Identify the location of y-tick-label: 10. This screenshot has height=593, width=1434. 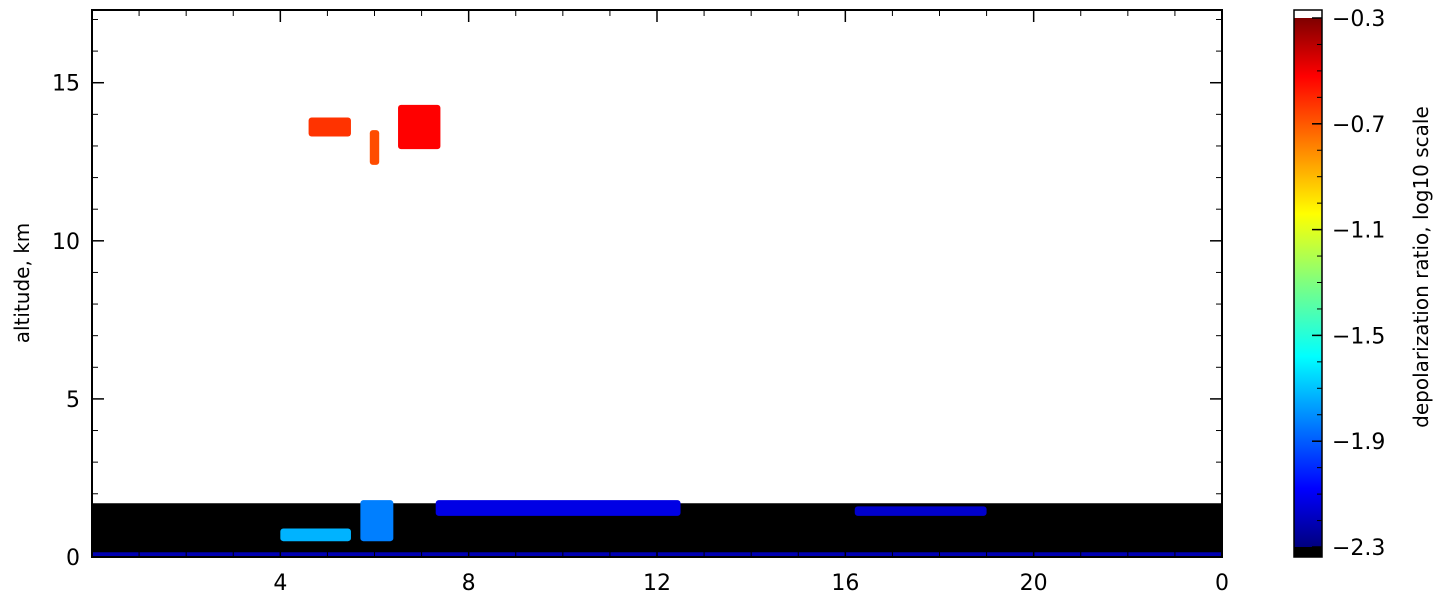
(66, 242).